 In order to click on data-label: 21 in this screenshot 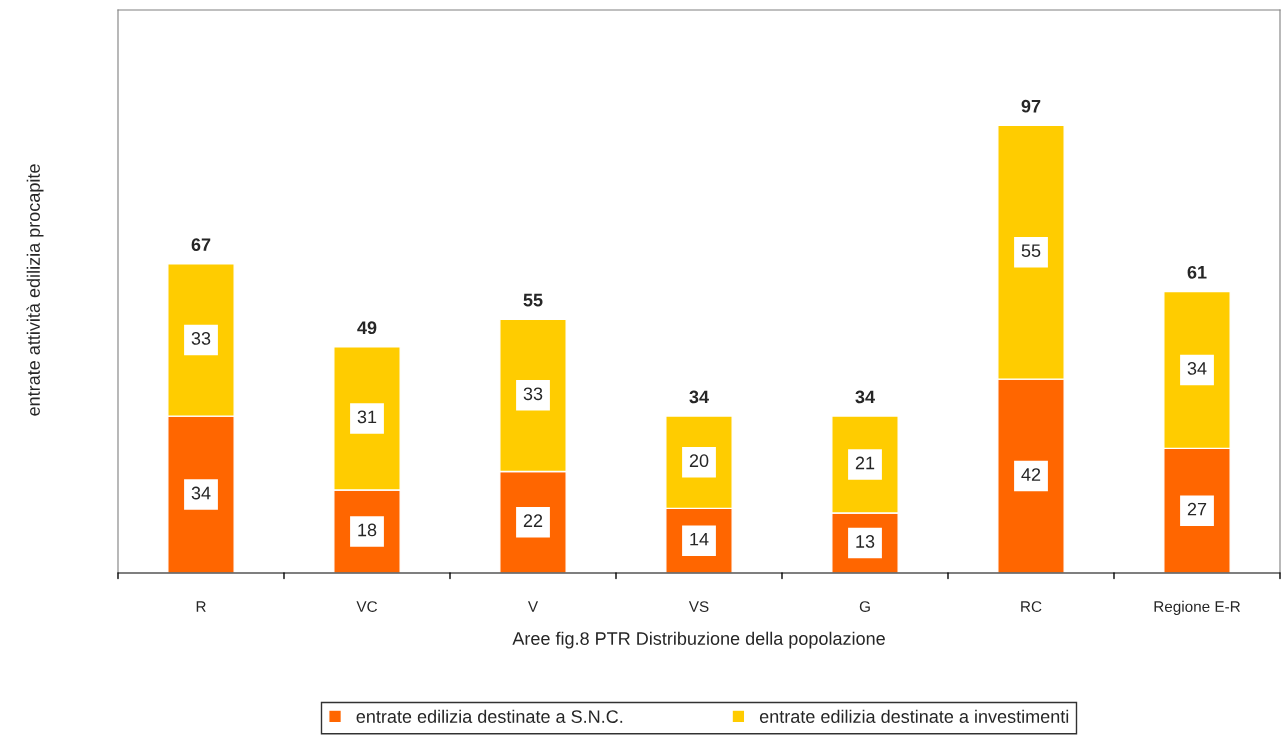, I will do `click(865, 463)`.